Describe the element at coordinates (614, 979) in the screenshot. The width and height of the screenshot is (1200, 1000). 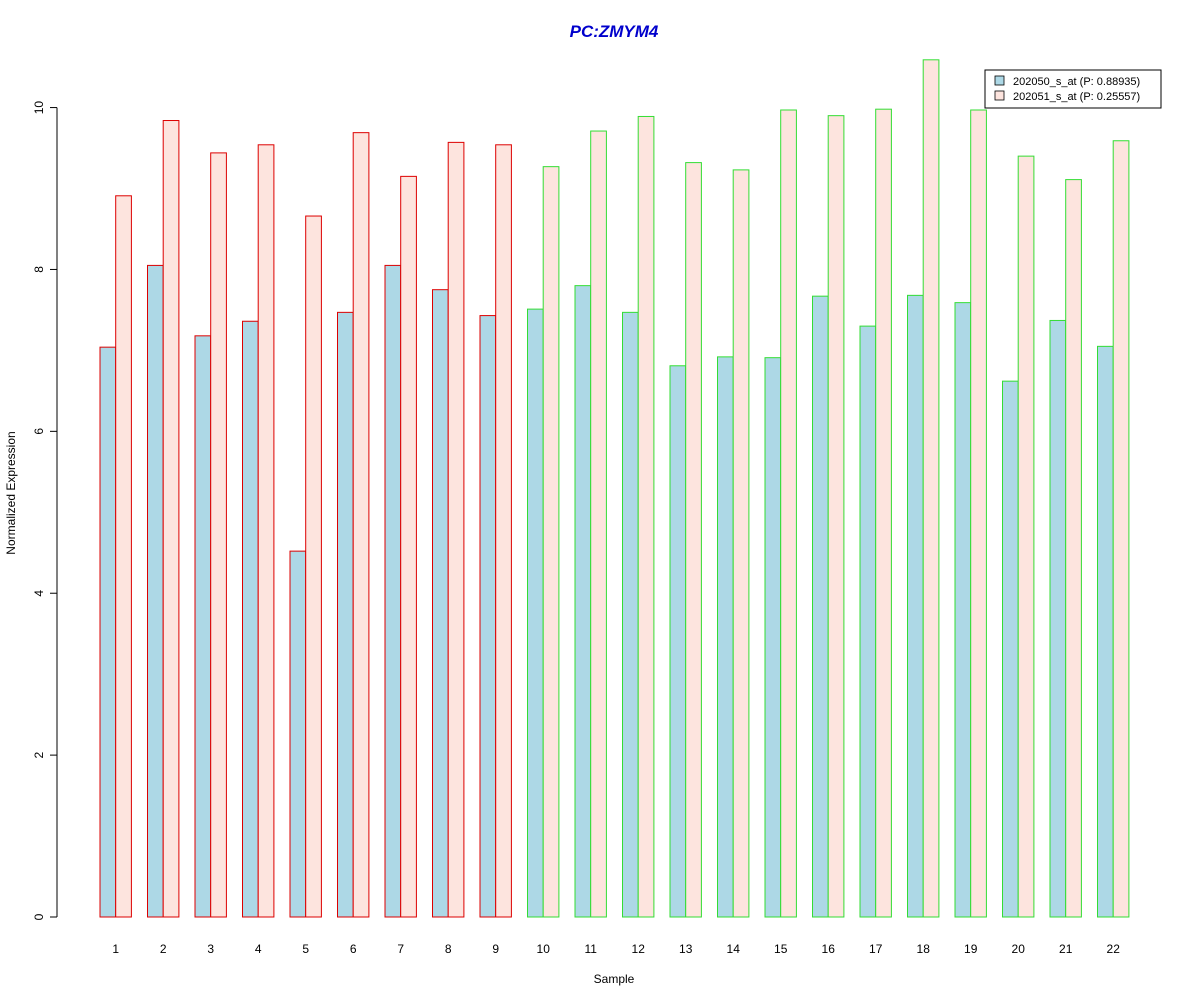
I see `x-axis-label: Sample` at that location.